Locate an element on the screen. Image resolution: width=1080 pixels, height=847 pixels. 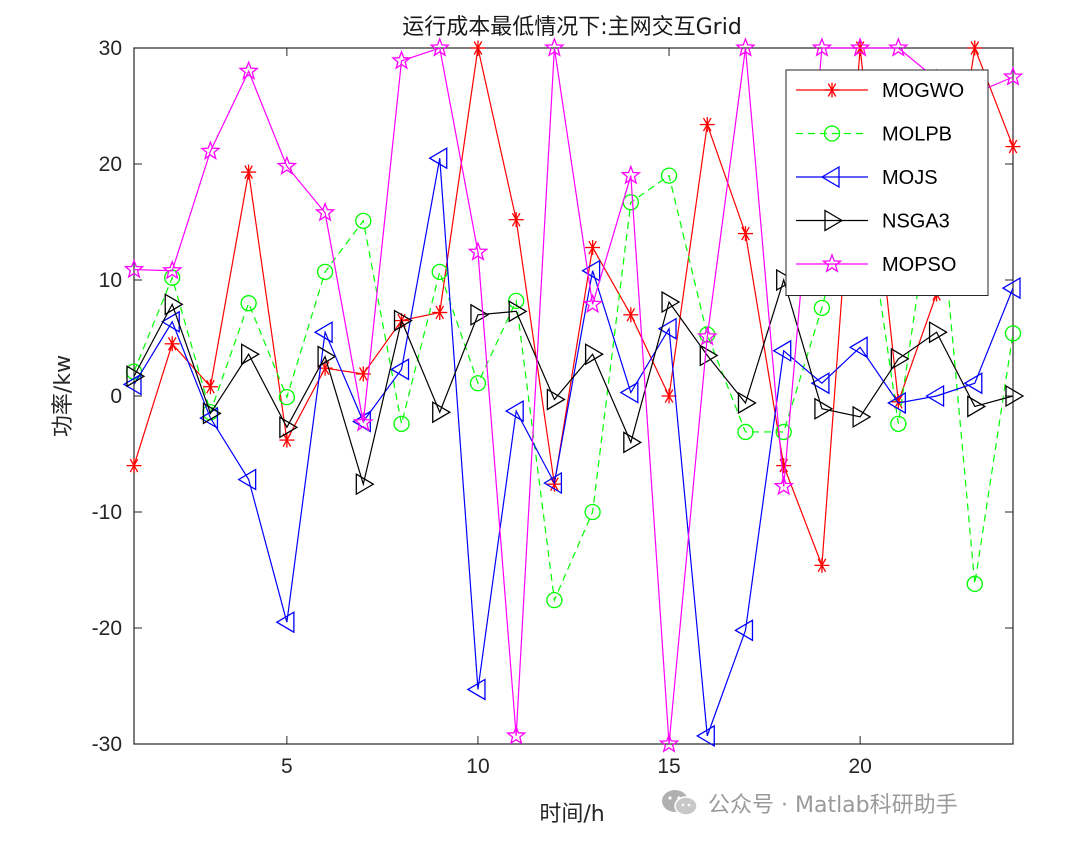
watermark-text: 公众号 · Matlab科研助手 is located at coordinates (833, 805).